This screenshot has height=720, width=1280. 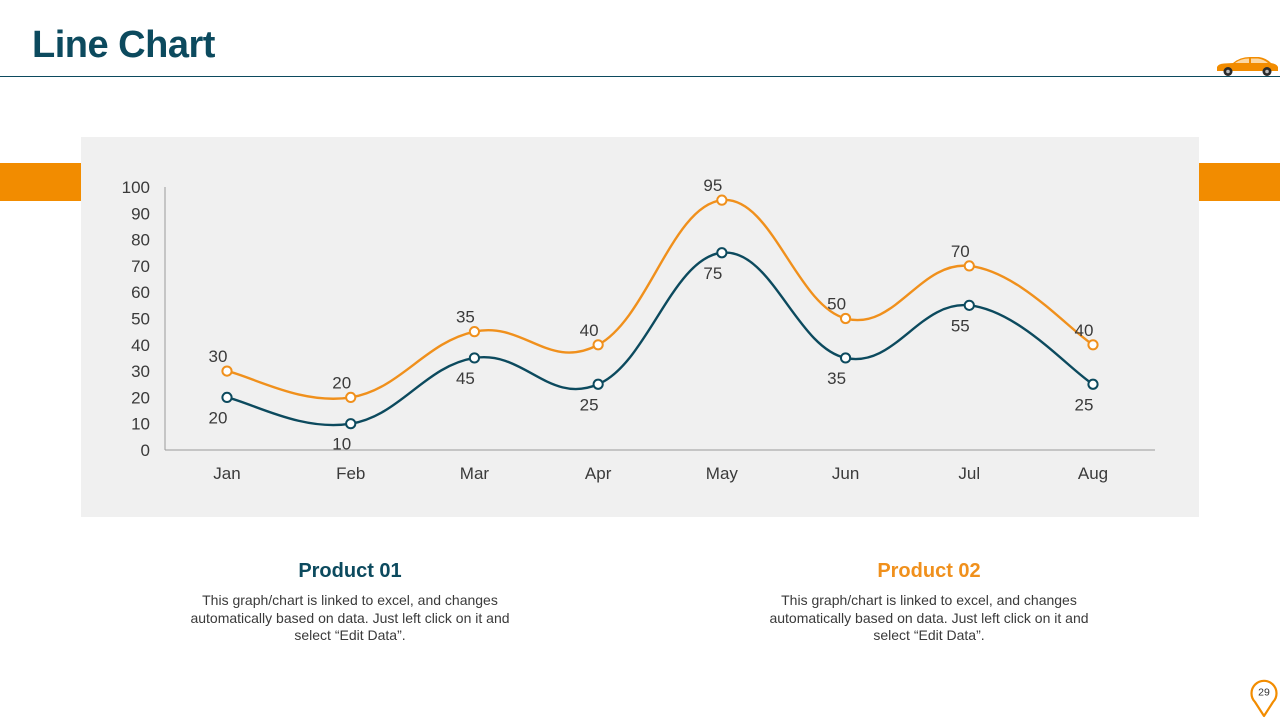 What do you see at coordinates (41, 182) in the screenshot?
I see `orange-accent-band-left` at bounding box center [41, 182].